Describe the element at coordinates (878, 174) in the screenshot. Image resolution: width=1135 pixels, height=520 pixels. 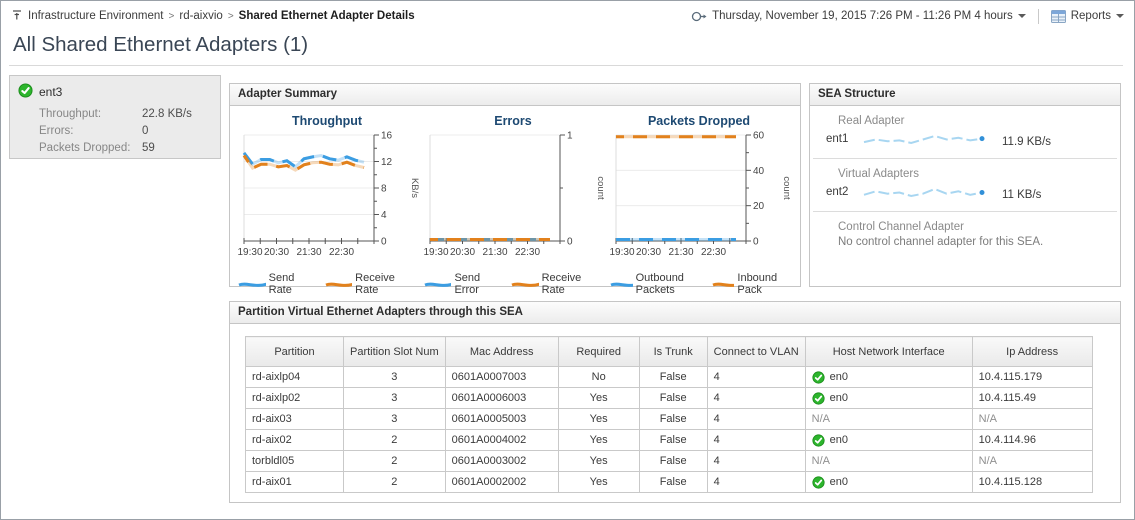
I see `sea-section-label: Virtual Adapters` at that location.